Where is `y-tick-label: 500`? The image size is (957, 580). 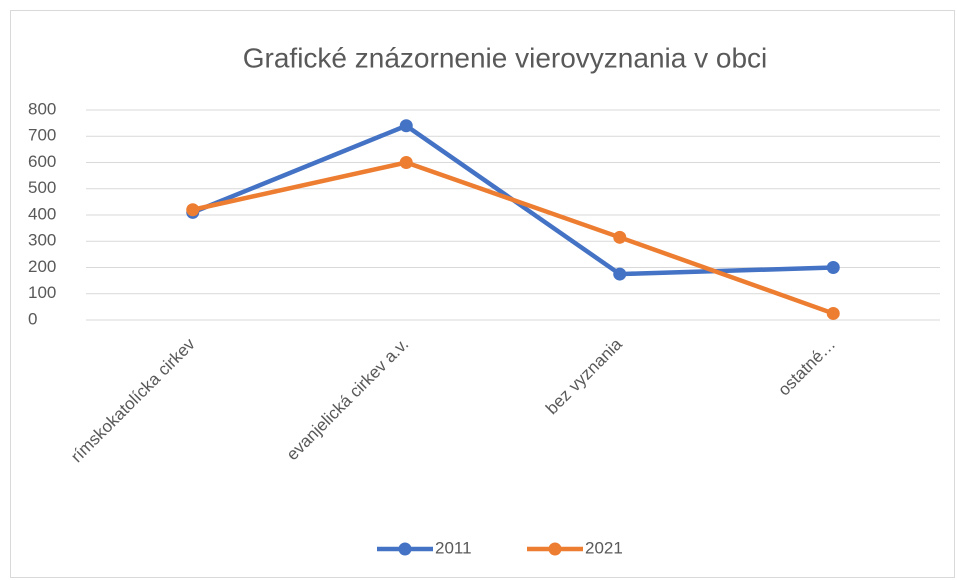 y-tick-label: 500 is located at coordinates (42, 187).